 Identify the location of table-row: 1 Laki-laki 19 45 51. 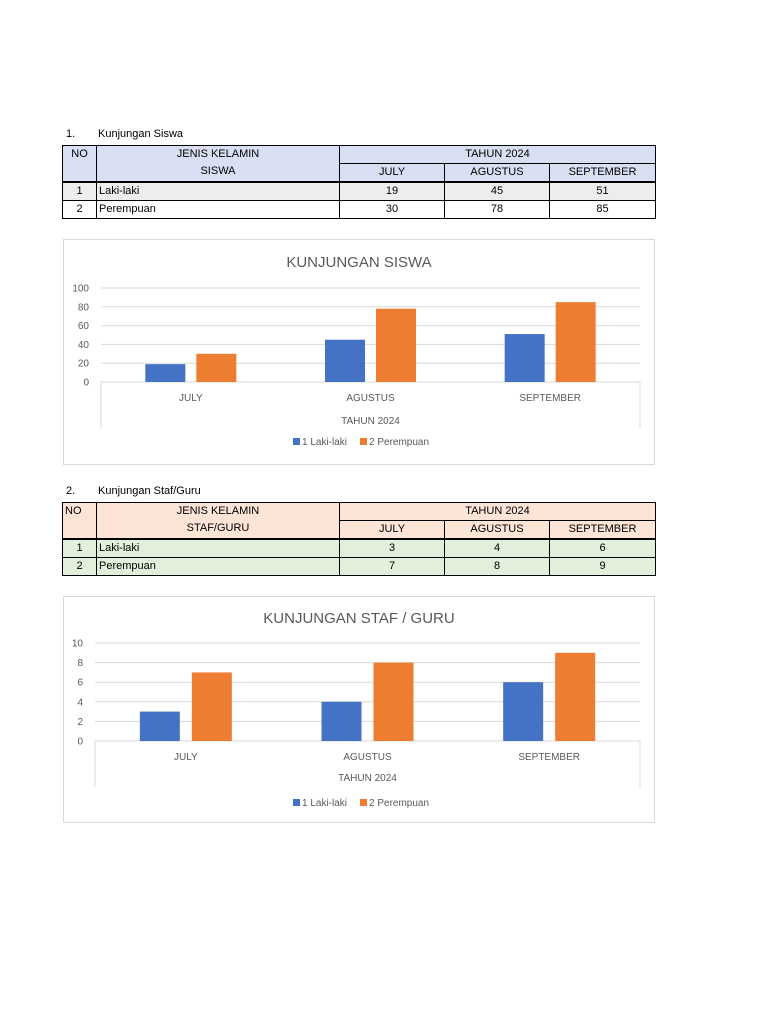
(359, 191).